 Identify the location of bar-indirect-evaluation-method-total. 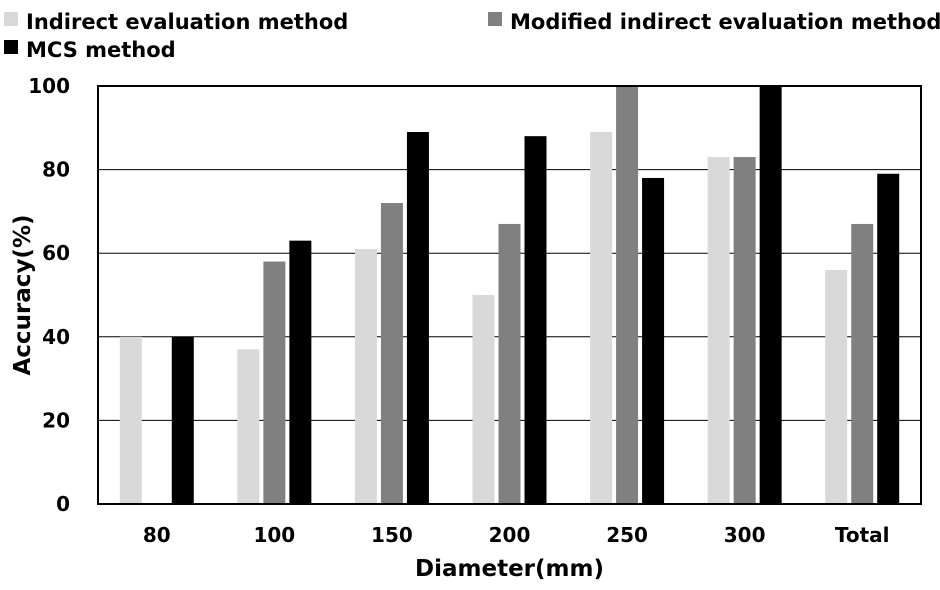
(836, 386).